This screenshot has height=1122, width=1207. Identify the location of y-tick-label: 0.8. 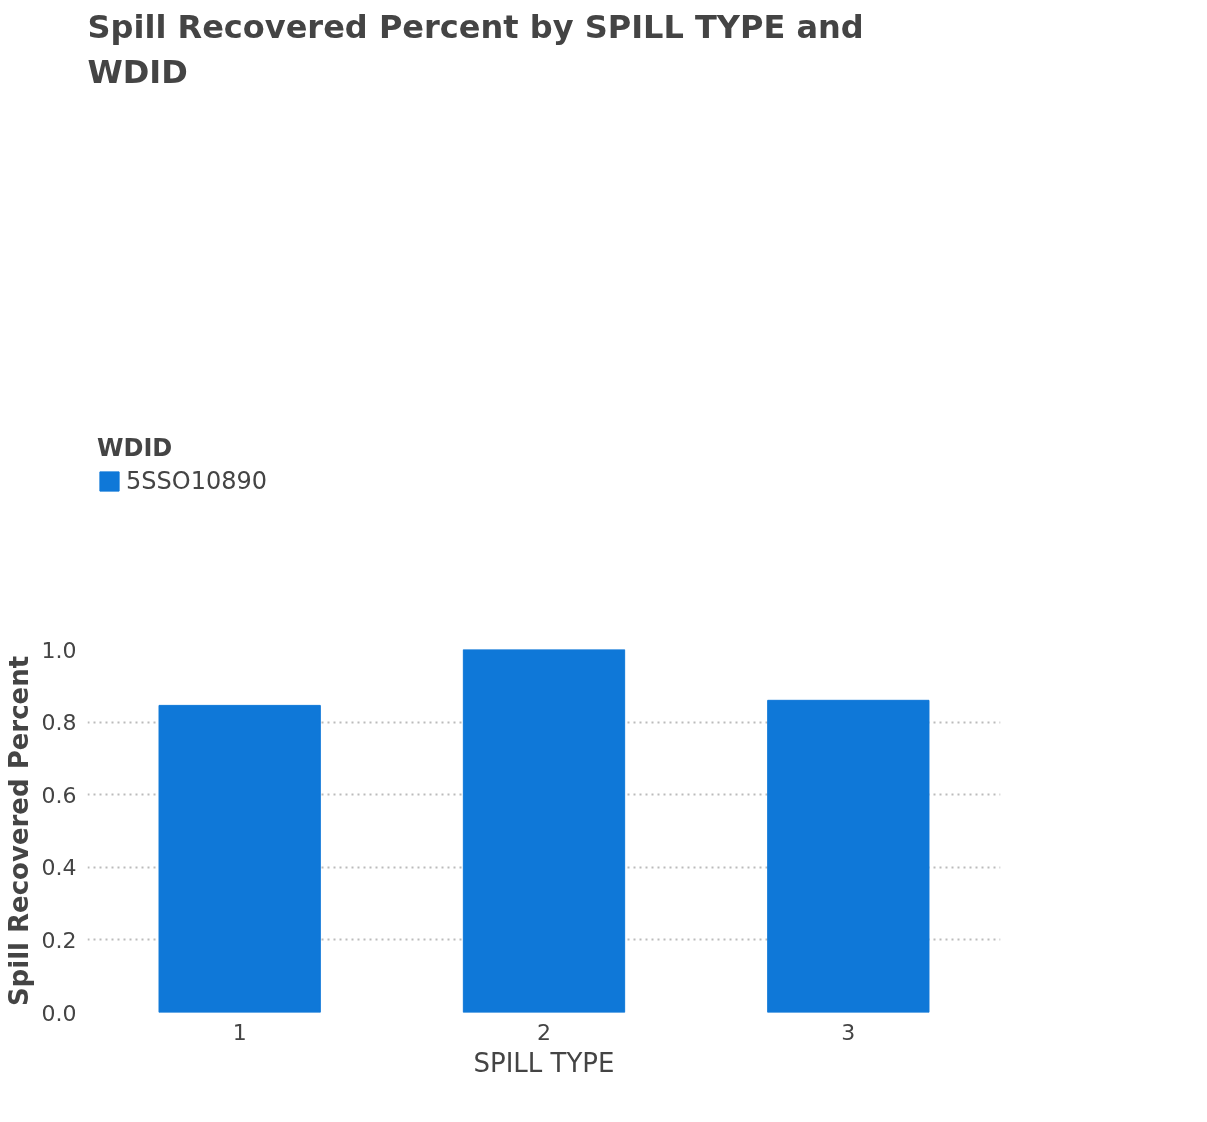
(59, 723).